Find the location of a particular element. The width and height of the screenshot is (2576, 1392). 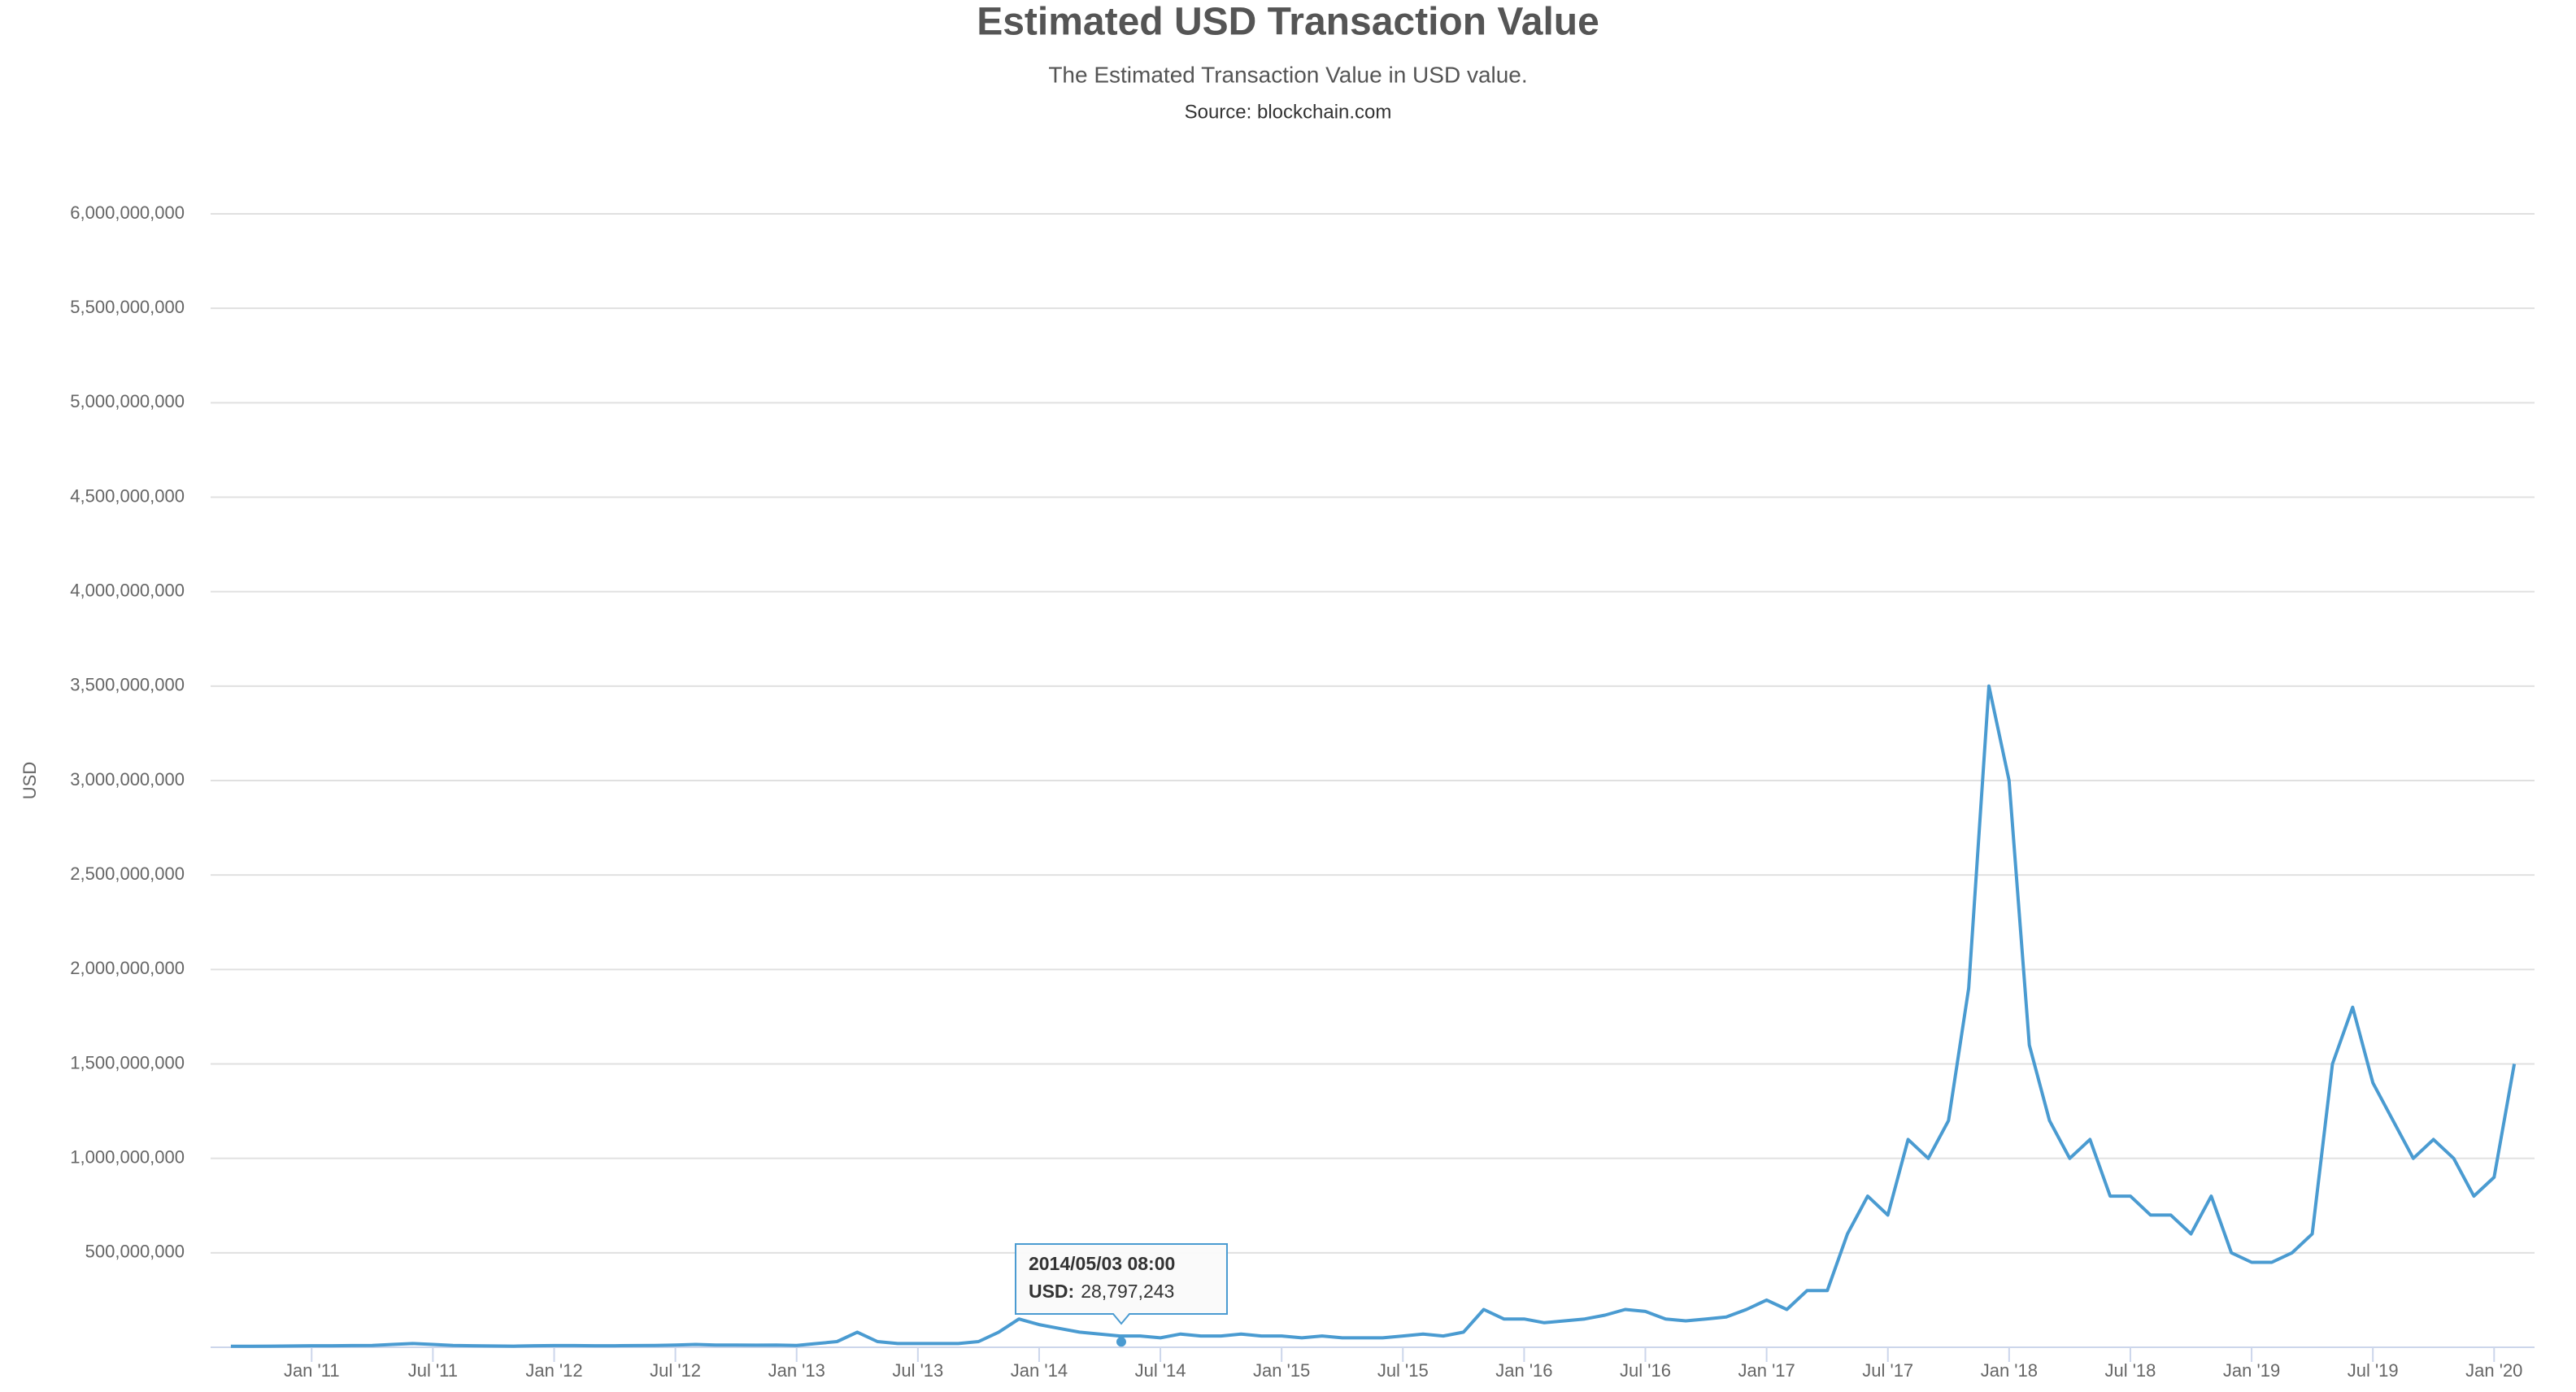

y-tick-label: 5,000,000,000 is located at coordinates (127, 401).